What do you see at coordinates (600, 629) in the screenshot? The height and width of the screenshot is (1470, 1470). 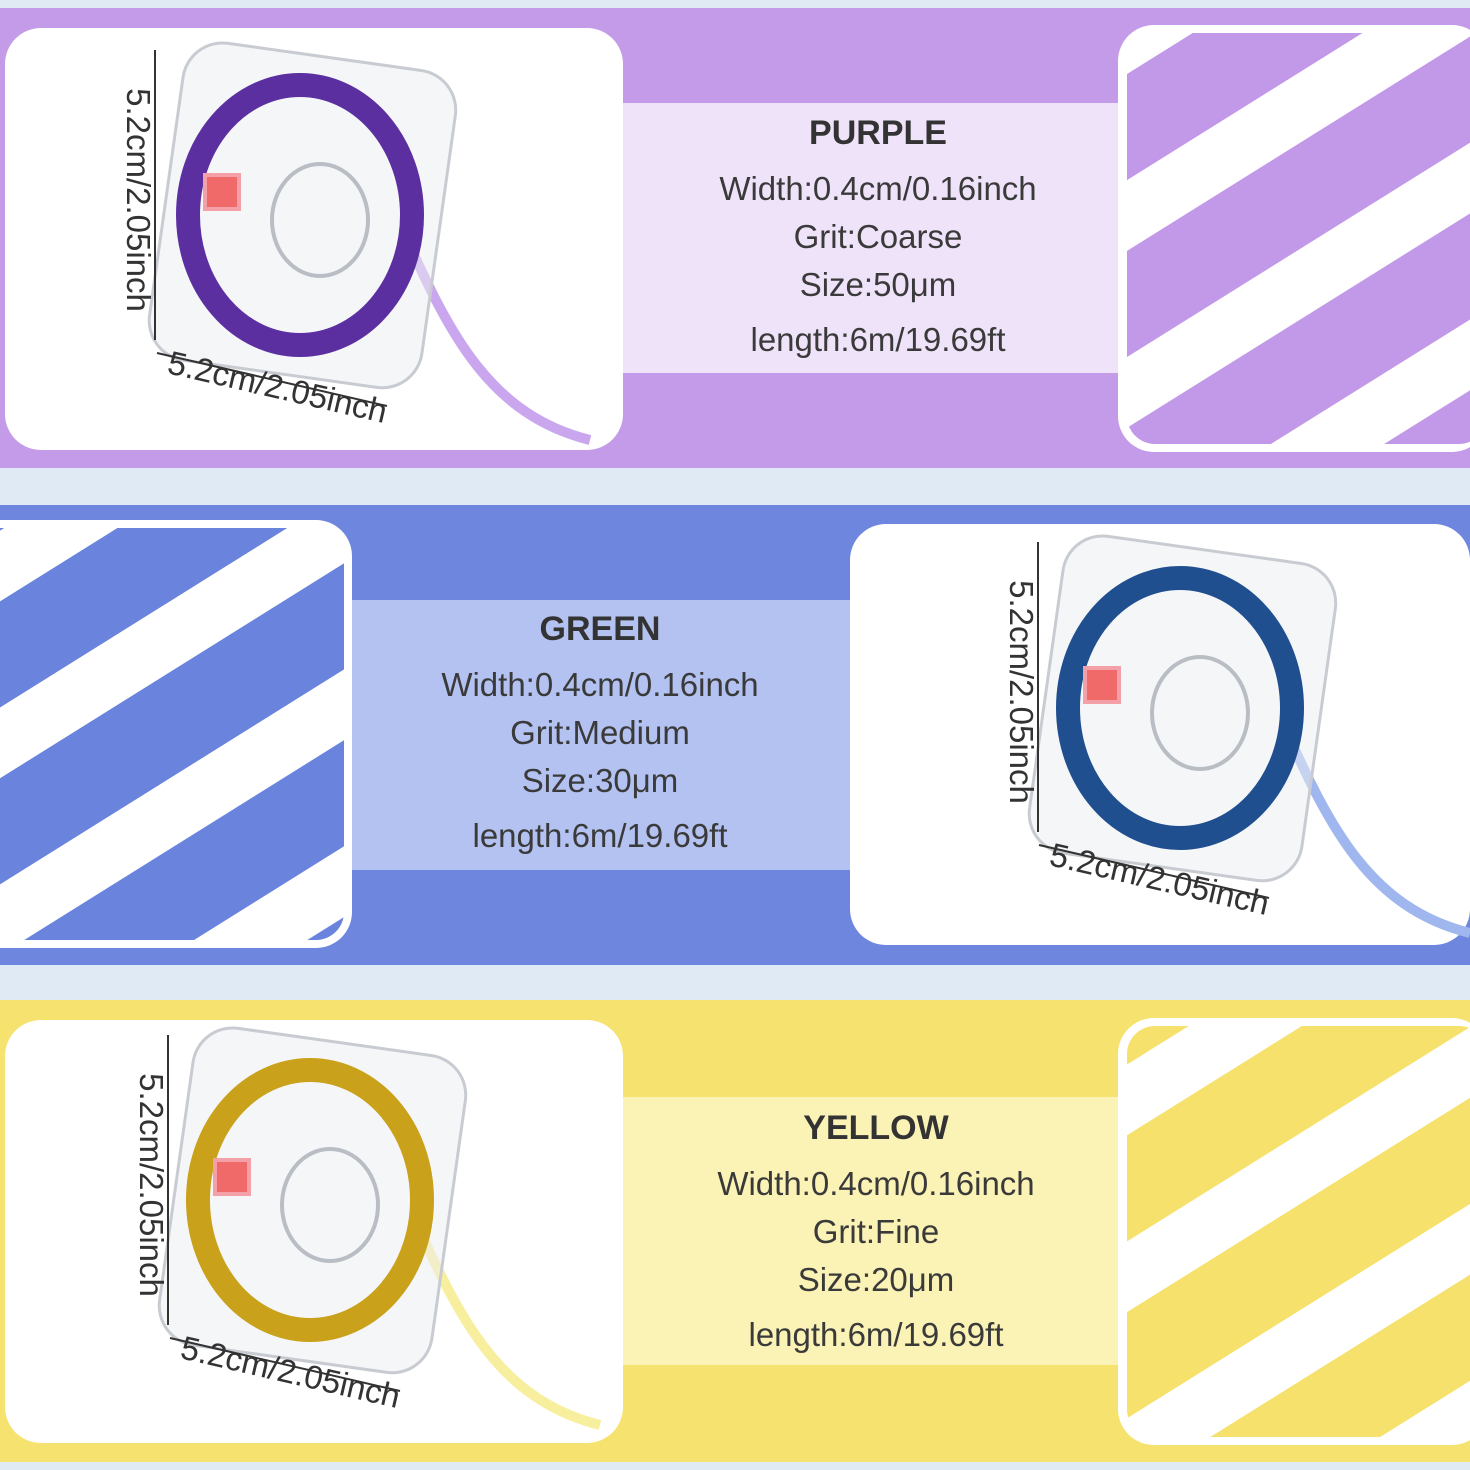 I see `panel-title: GREEN` at bounding box center [600, 629].